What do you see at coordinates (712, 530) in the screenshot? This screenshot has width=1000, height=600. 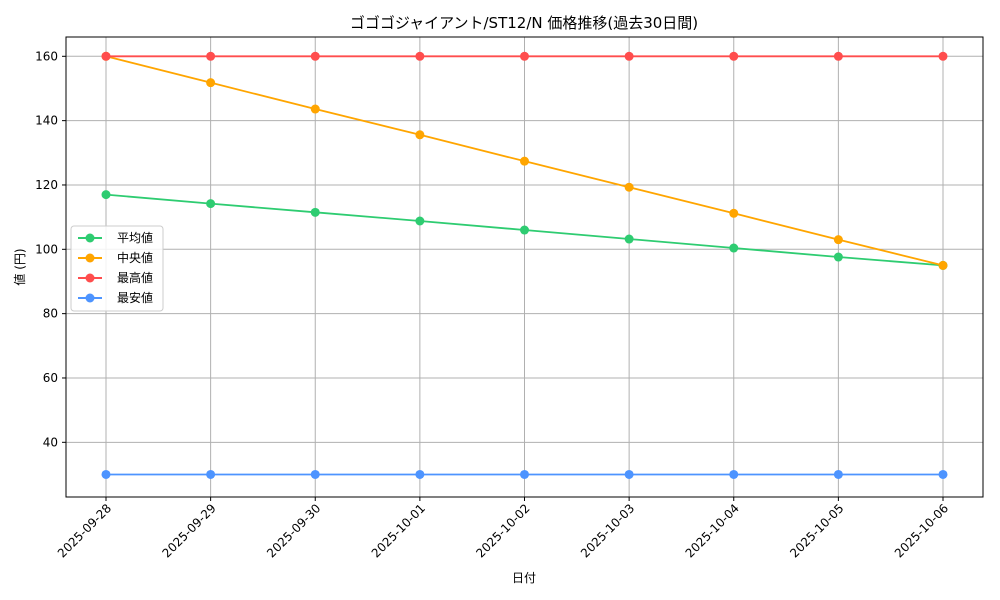 I see `x-tick-label: 2025-10-04` at bounding box center [712, 530].